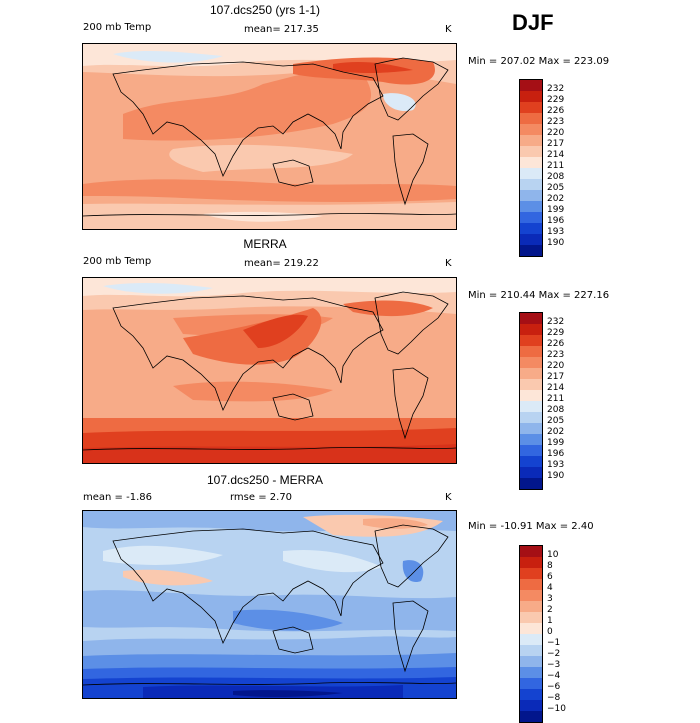  Describe the element at coordinates (281, 263) in the screenshot. I see `panel-2-mean: mean= 219.22` at that location.